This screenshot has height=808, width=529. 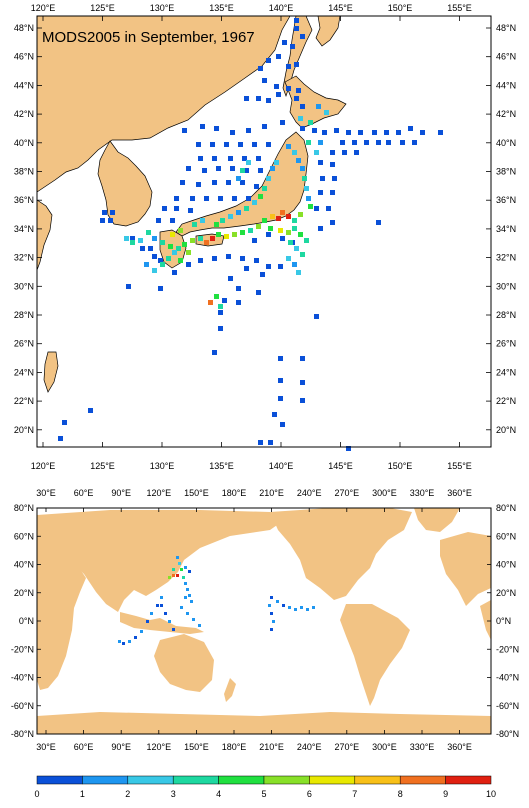 I want to click on lat-tick-label-left: 26°N, so click(x=24, y=344).